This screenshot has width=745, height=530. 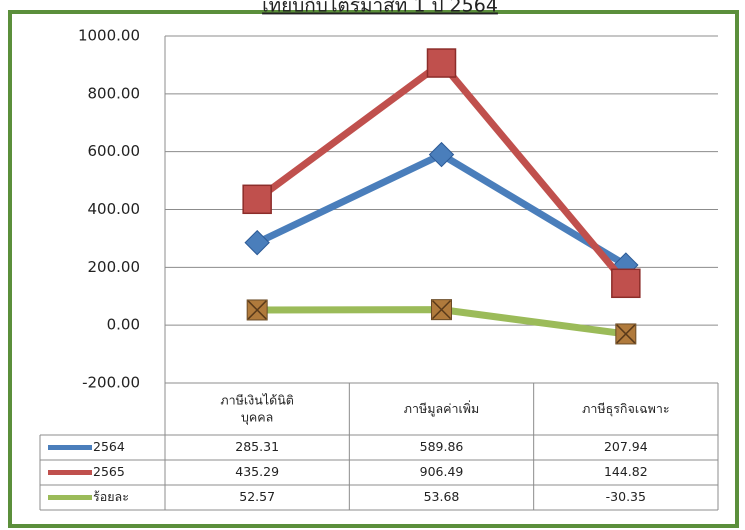 I want to click on y-tick-label: 400.00, so click(x=114, y=209).